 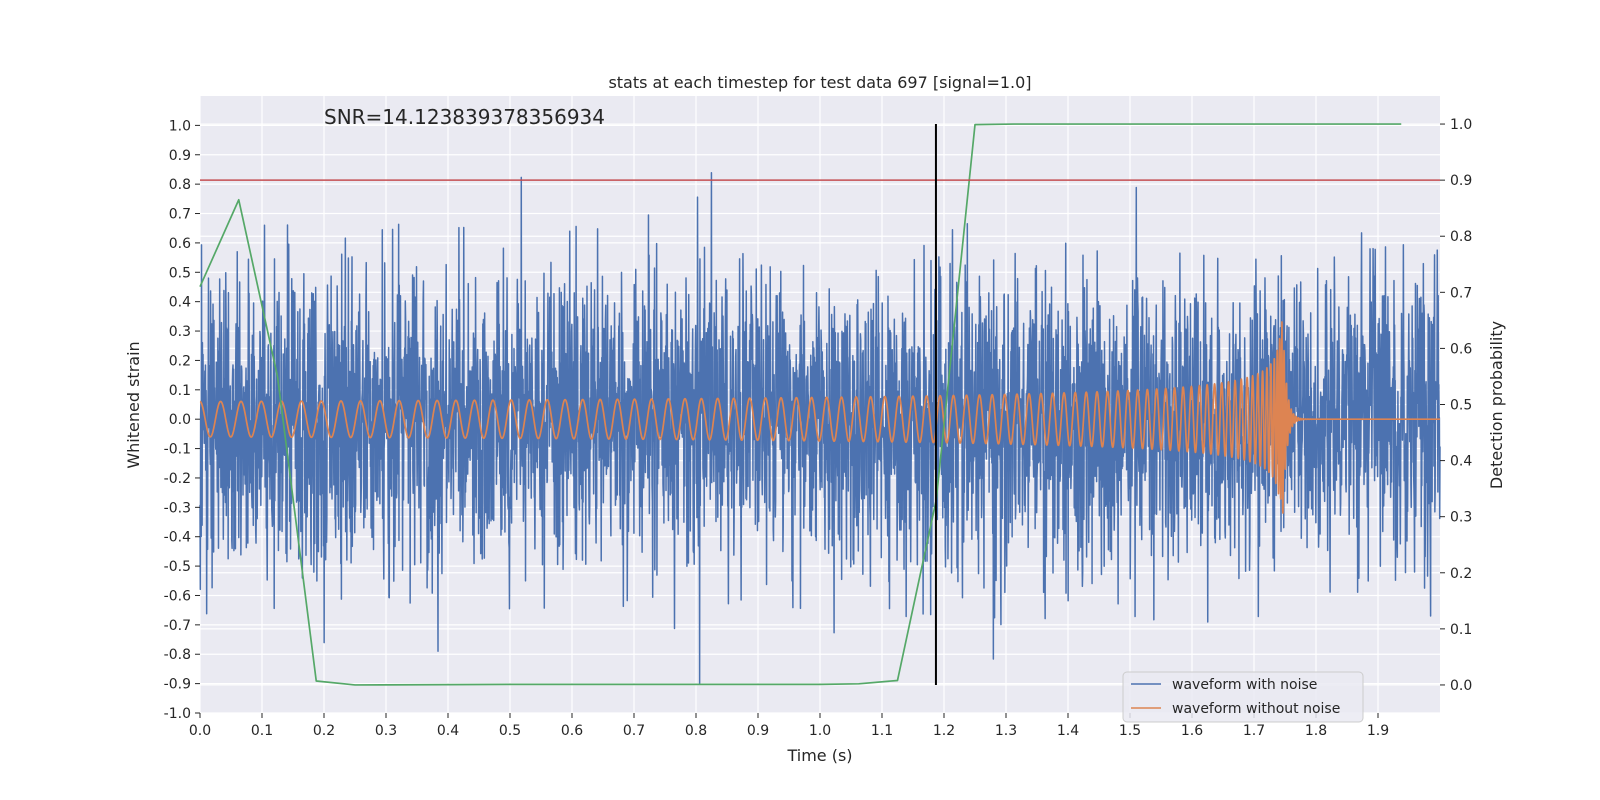 What do you see at coordinates (634, 731) in the screenshot?
I see `x-tick-label: 0.7` at bounding box center [634, 731].